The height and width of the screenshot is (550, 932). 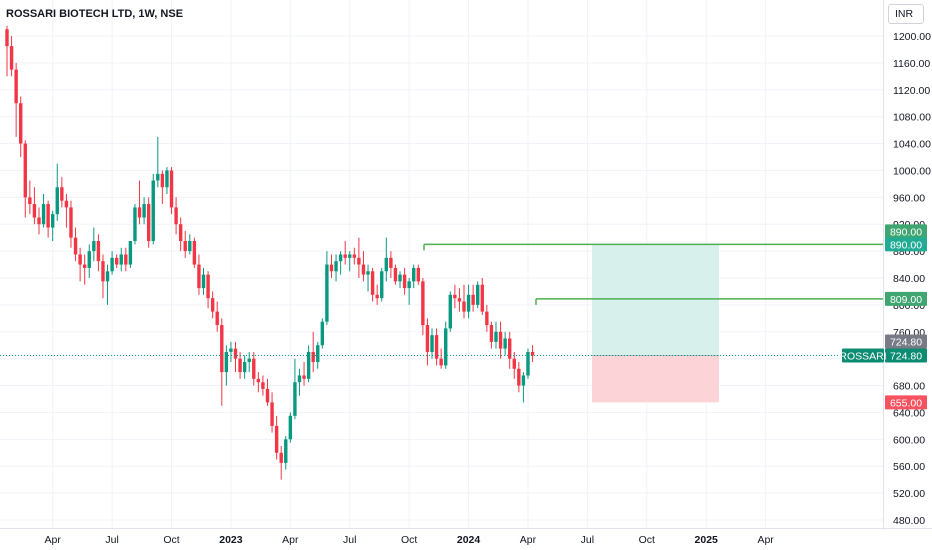 What do you see at coordinates (906, 14) in the screenshot?
I see `currency-button: INR` at bounding box center [906, 14].